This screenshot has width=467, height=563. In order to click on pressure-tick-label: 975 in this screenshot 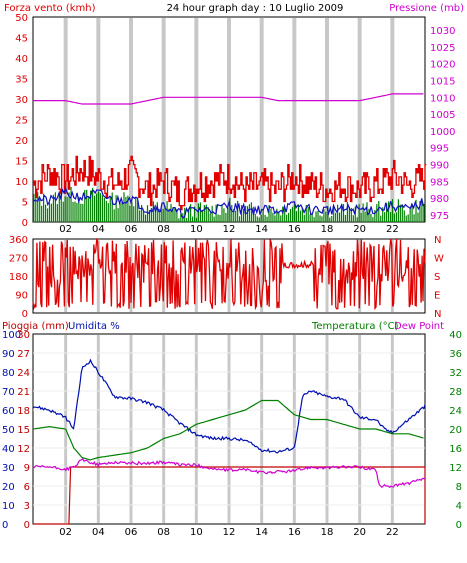, I will do `click(439, 216)`.